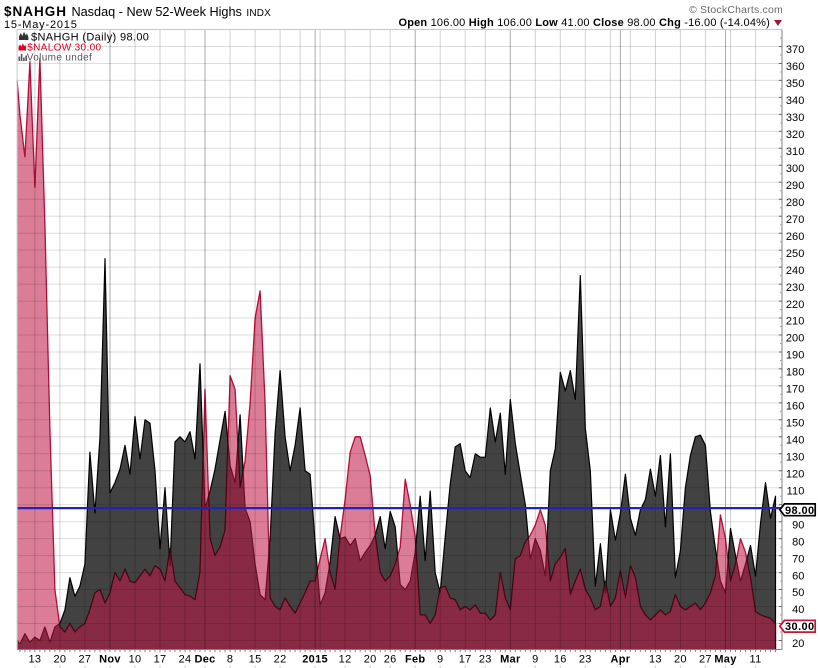 The image size is (820, 668). Describe the element at coordinates (795, 441) in the screenshot. I see `svg-text: 140` at that location.